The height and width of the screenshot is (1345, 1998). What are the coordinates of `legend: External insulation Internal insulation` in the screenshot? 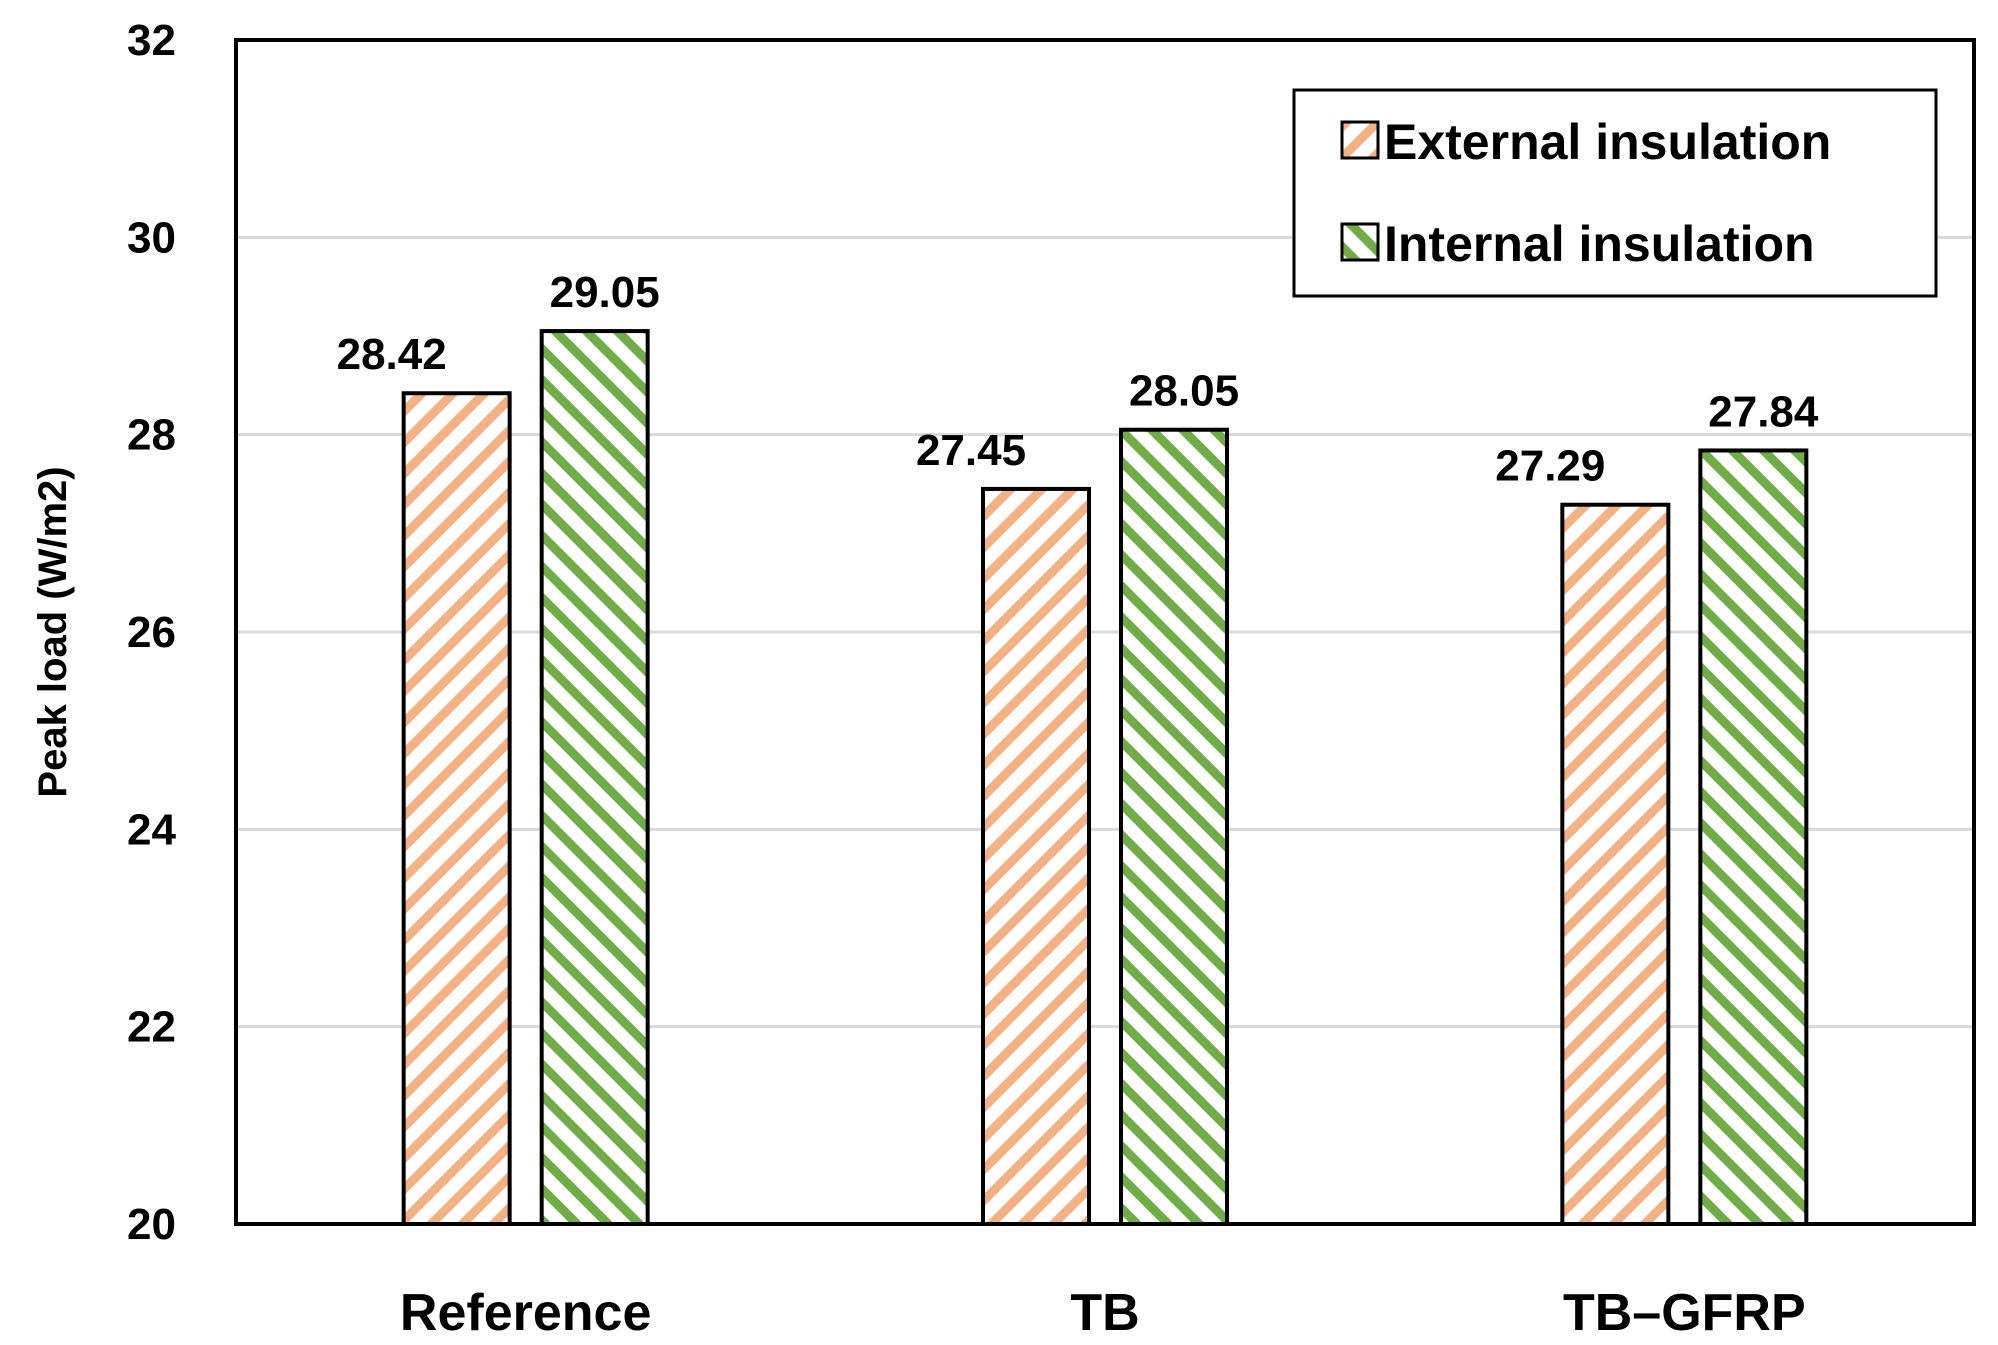 It's located at (1615, 193).